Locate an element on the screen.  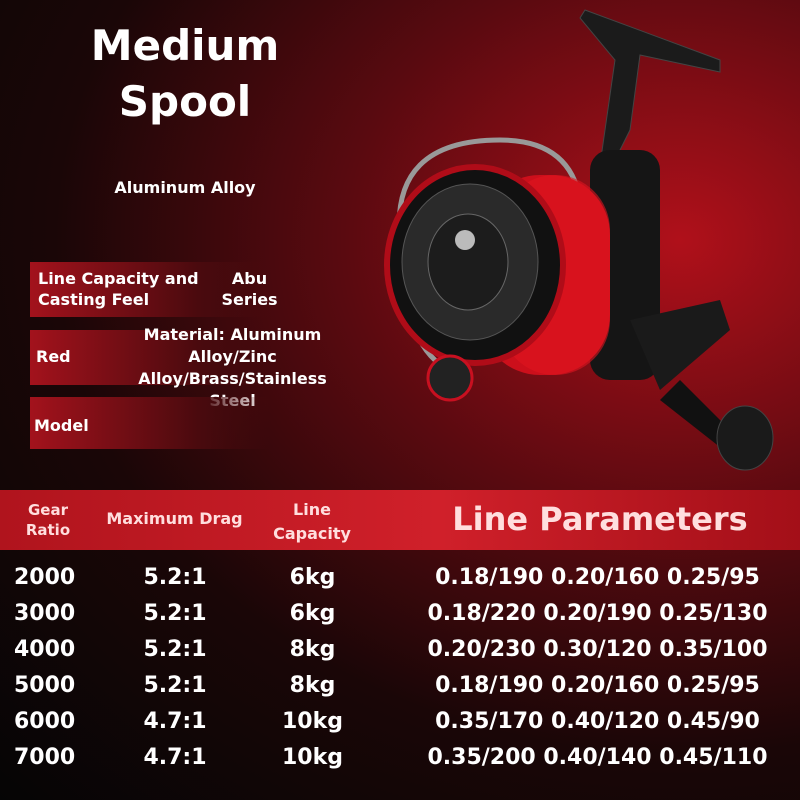
column-header: Maximum Drag is located at coordinates (174, 518).